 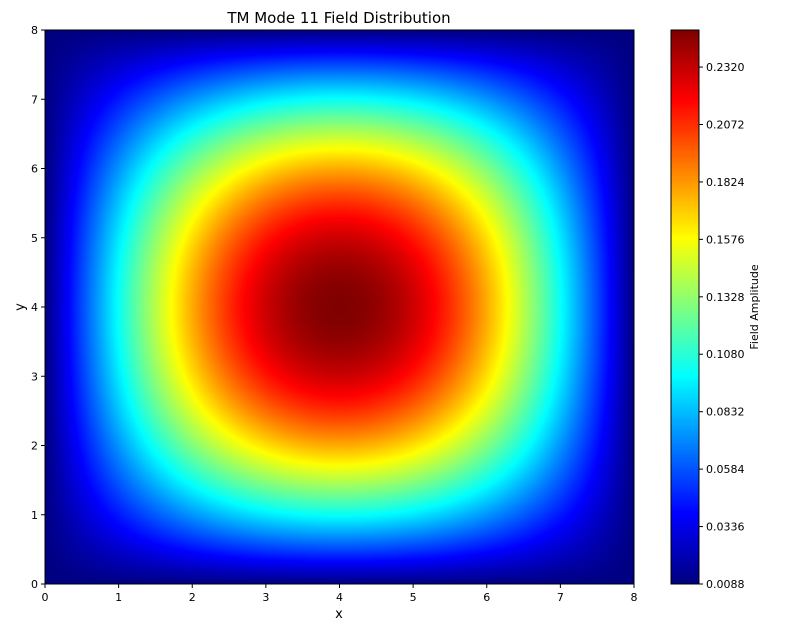 I want to click on y-tick-label: 0, so click(x=34, y=584).